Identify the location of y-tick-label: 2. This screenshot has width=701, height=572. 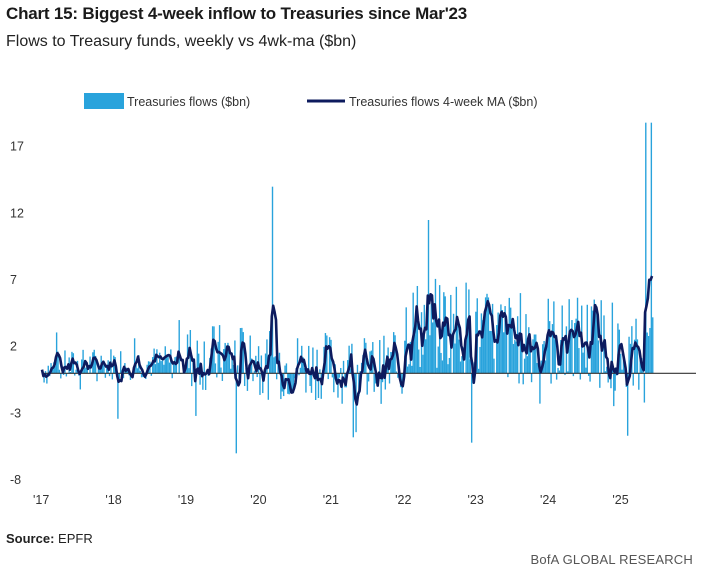
(13, 347).